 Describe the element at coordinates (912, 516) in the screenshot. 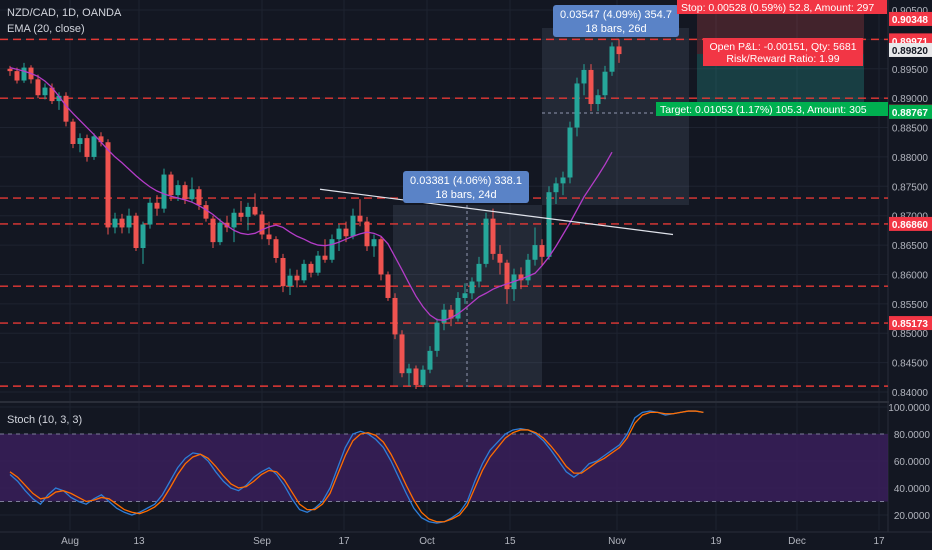

I see `stoch-tick-label: 20.0000` at that location.